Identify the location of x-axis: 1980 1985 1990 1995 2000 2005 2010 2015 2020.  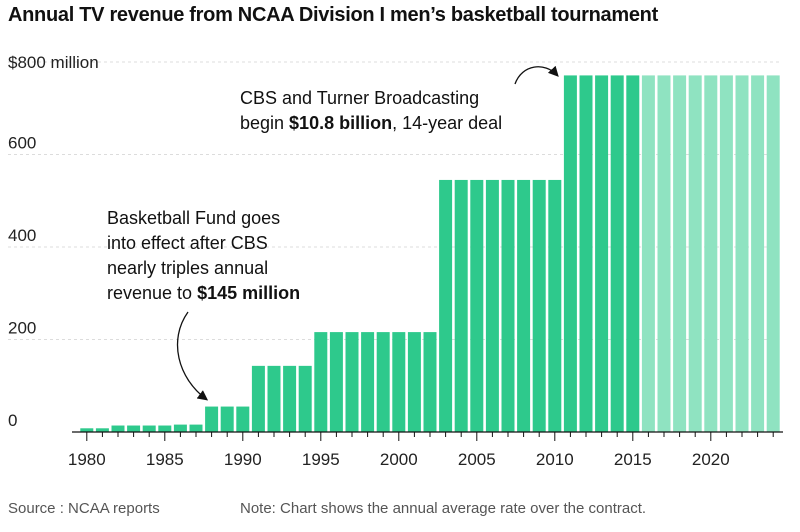
(425, 450).